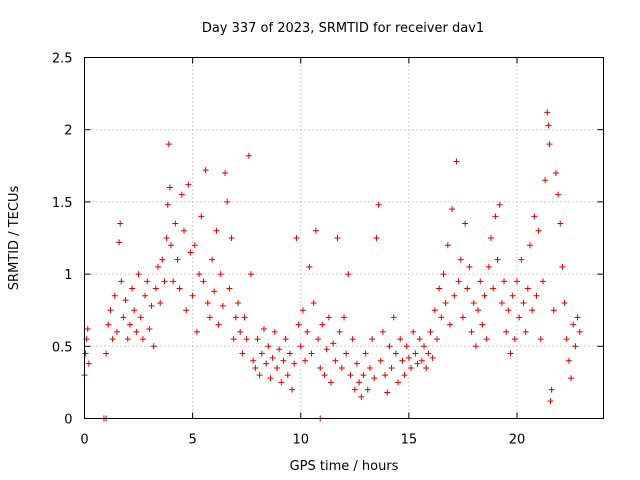 This screenshot has width=640, height=480. I want to click on y-tick-label: 1.5, so click(62, 203).